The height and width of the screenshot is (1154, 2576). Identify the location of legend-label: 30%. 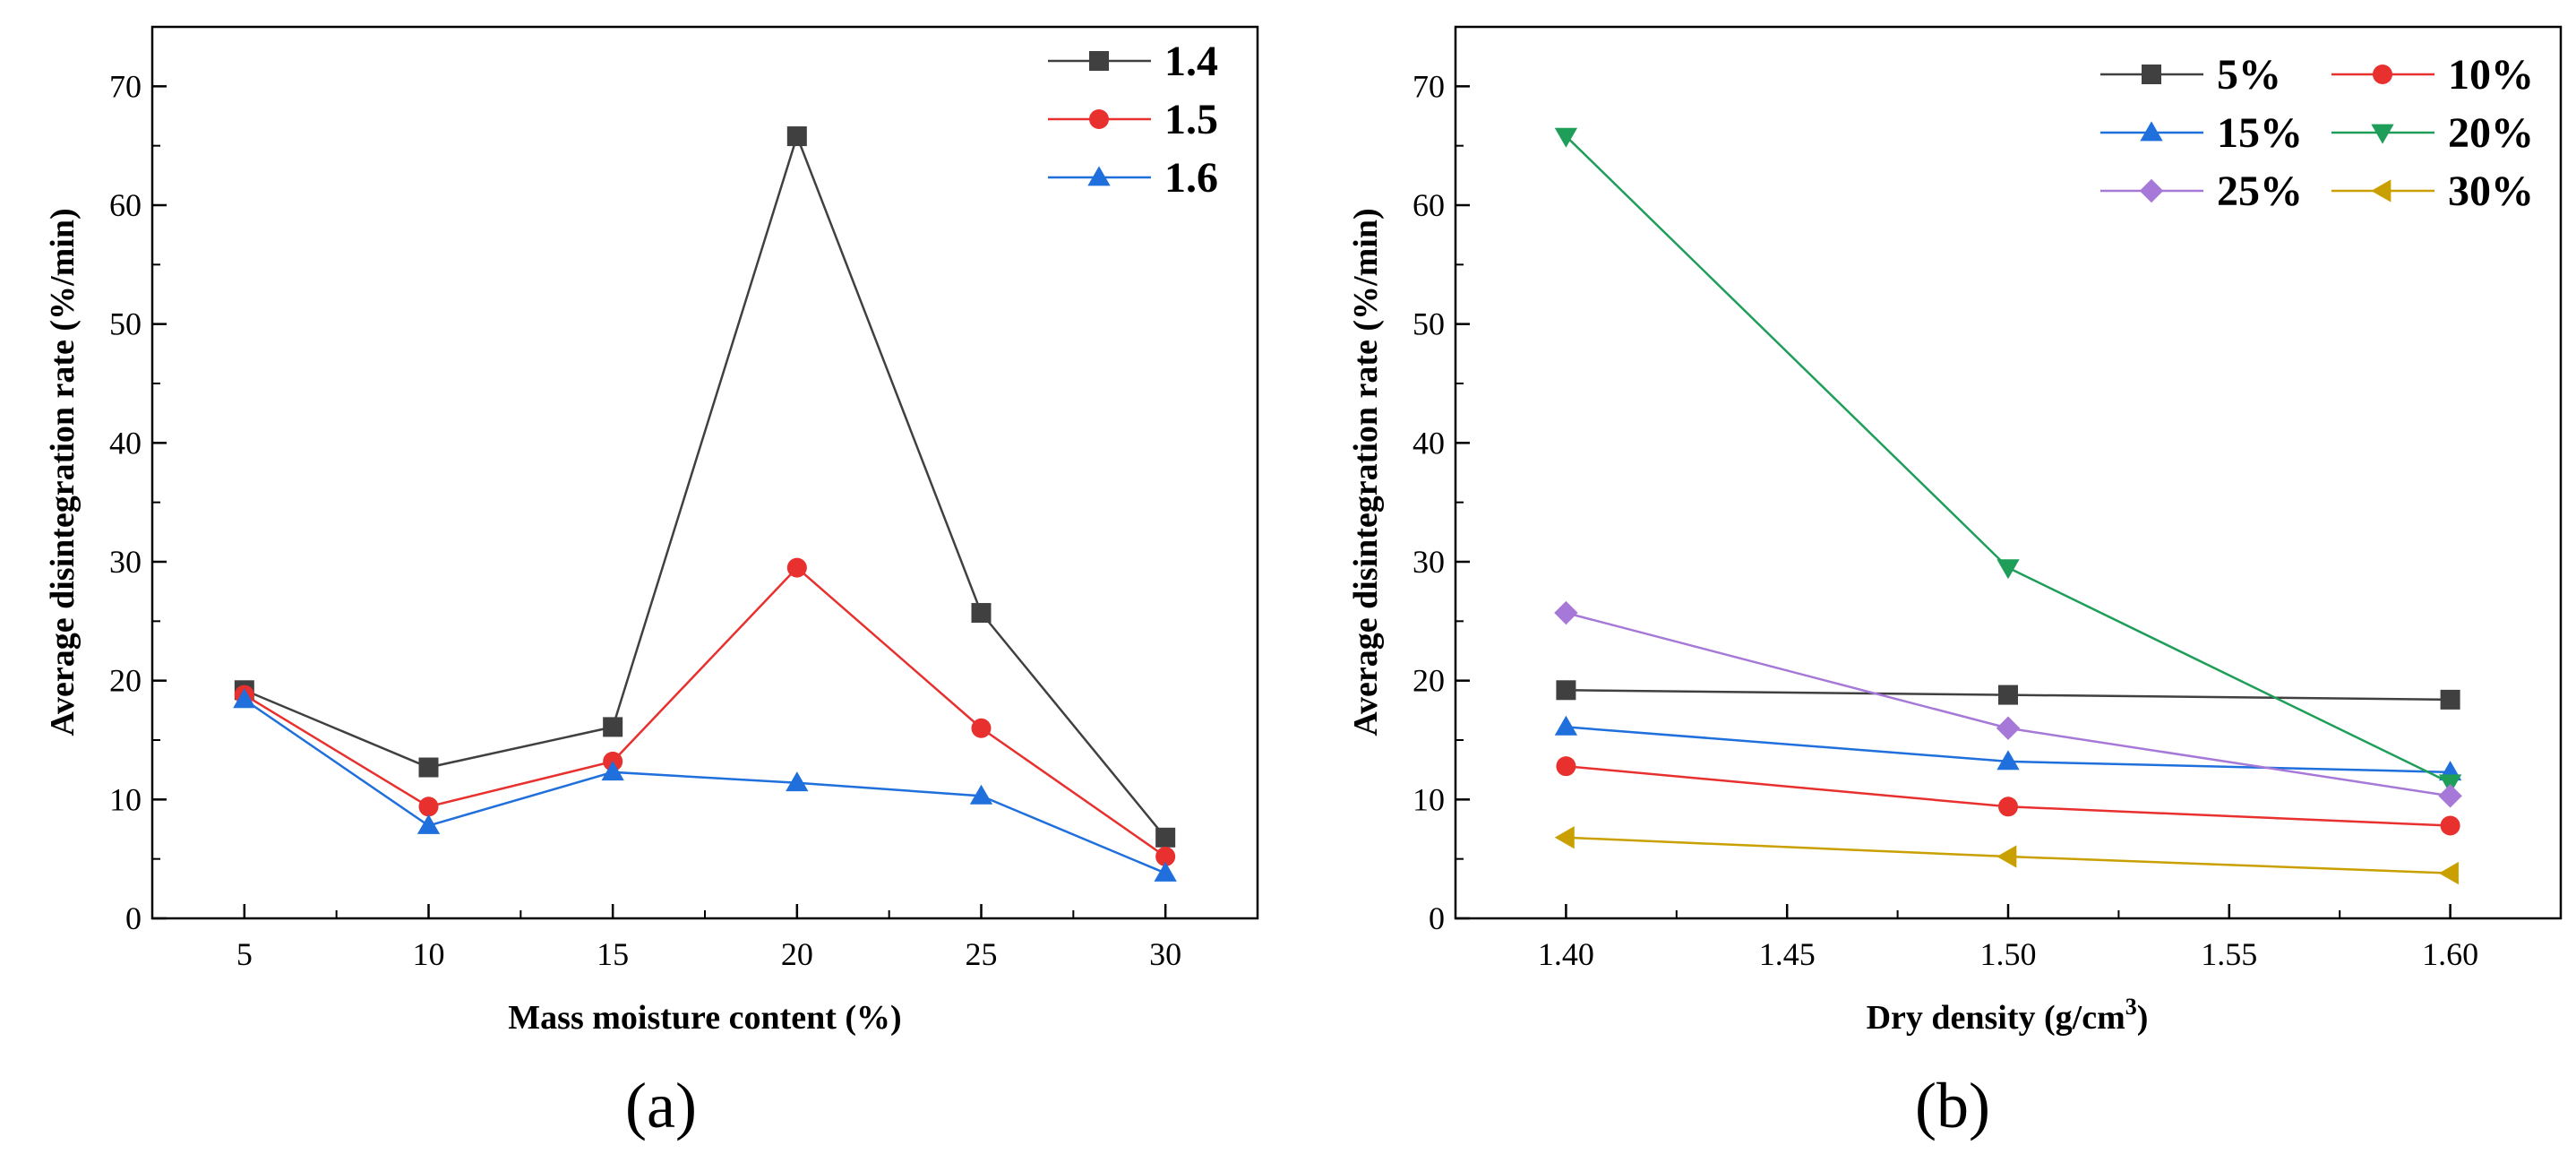
(2491, 191).